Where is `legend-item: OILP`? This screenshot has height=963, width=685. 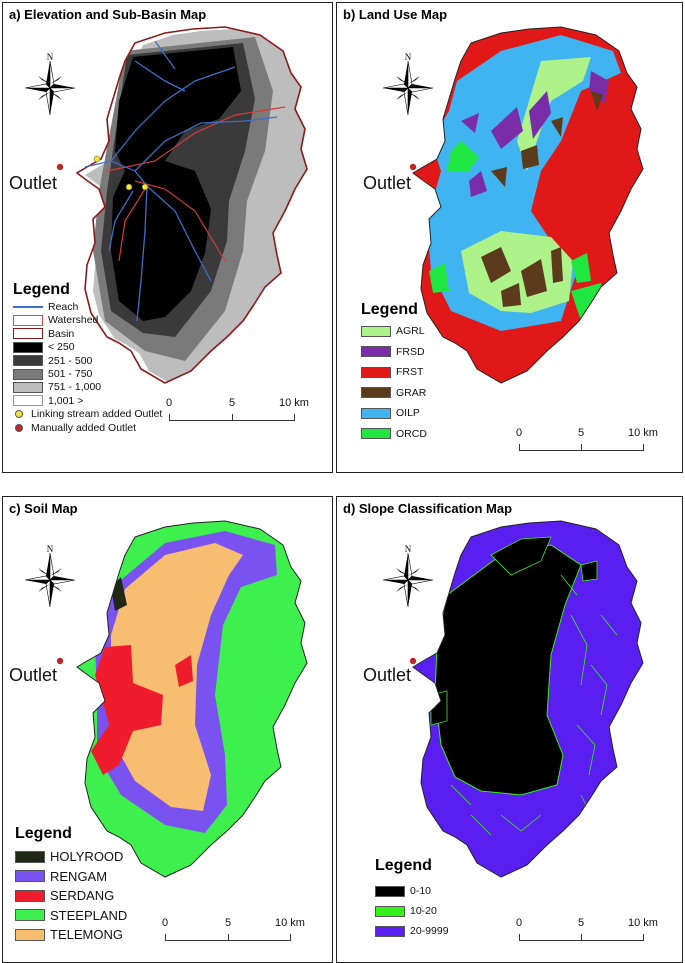
legend-item: OILP is located at coordinates (390, 413).